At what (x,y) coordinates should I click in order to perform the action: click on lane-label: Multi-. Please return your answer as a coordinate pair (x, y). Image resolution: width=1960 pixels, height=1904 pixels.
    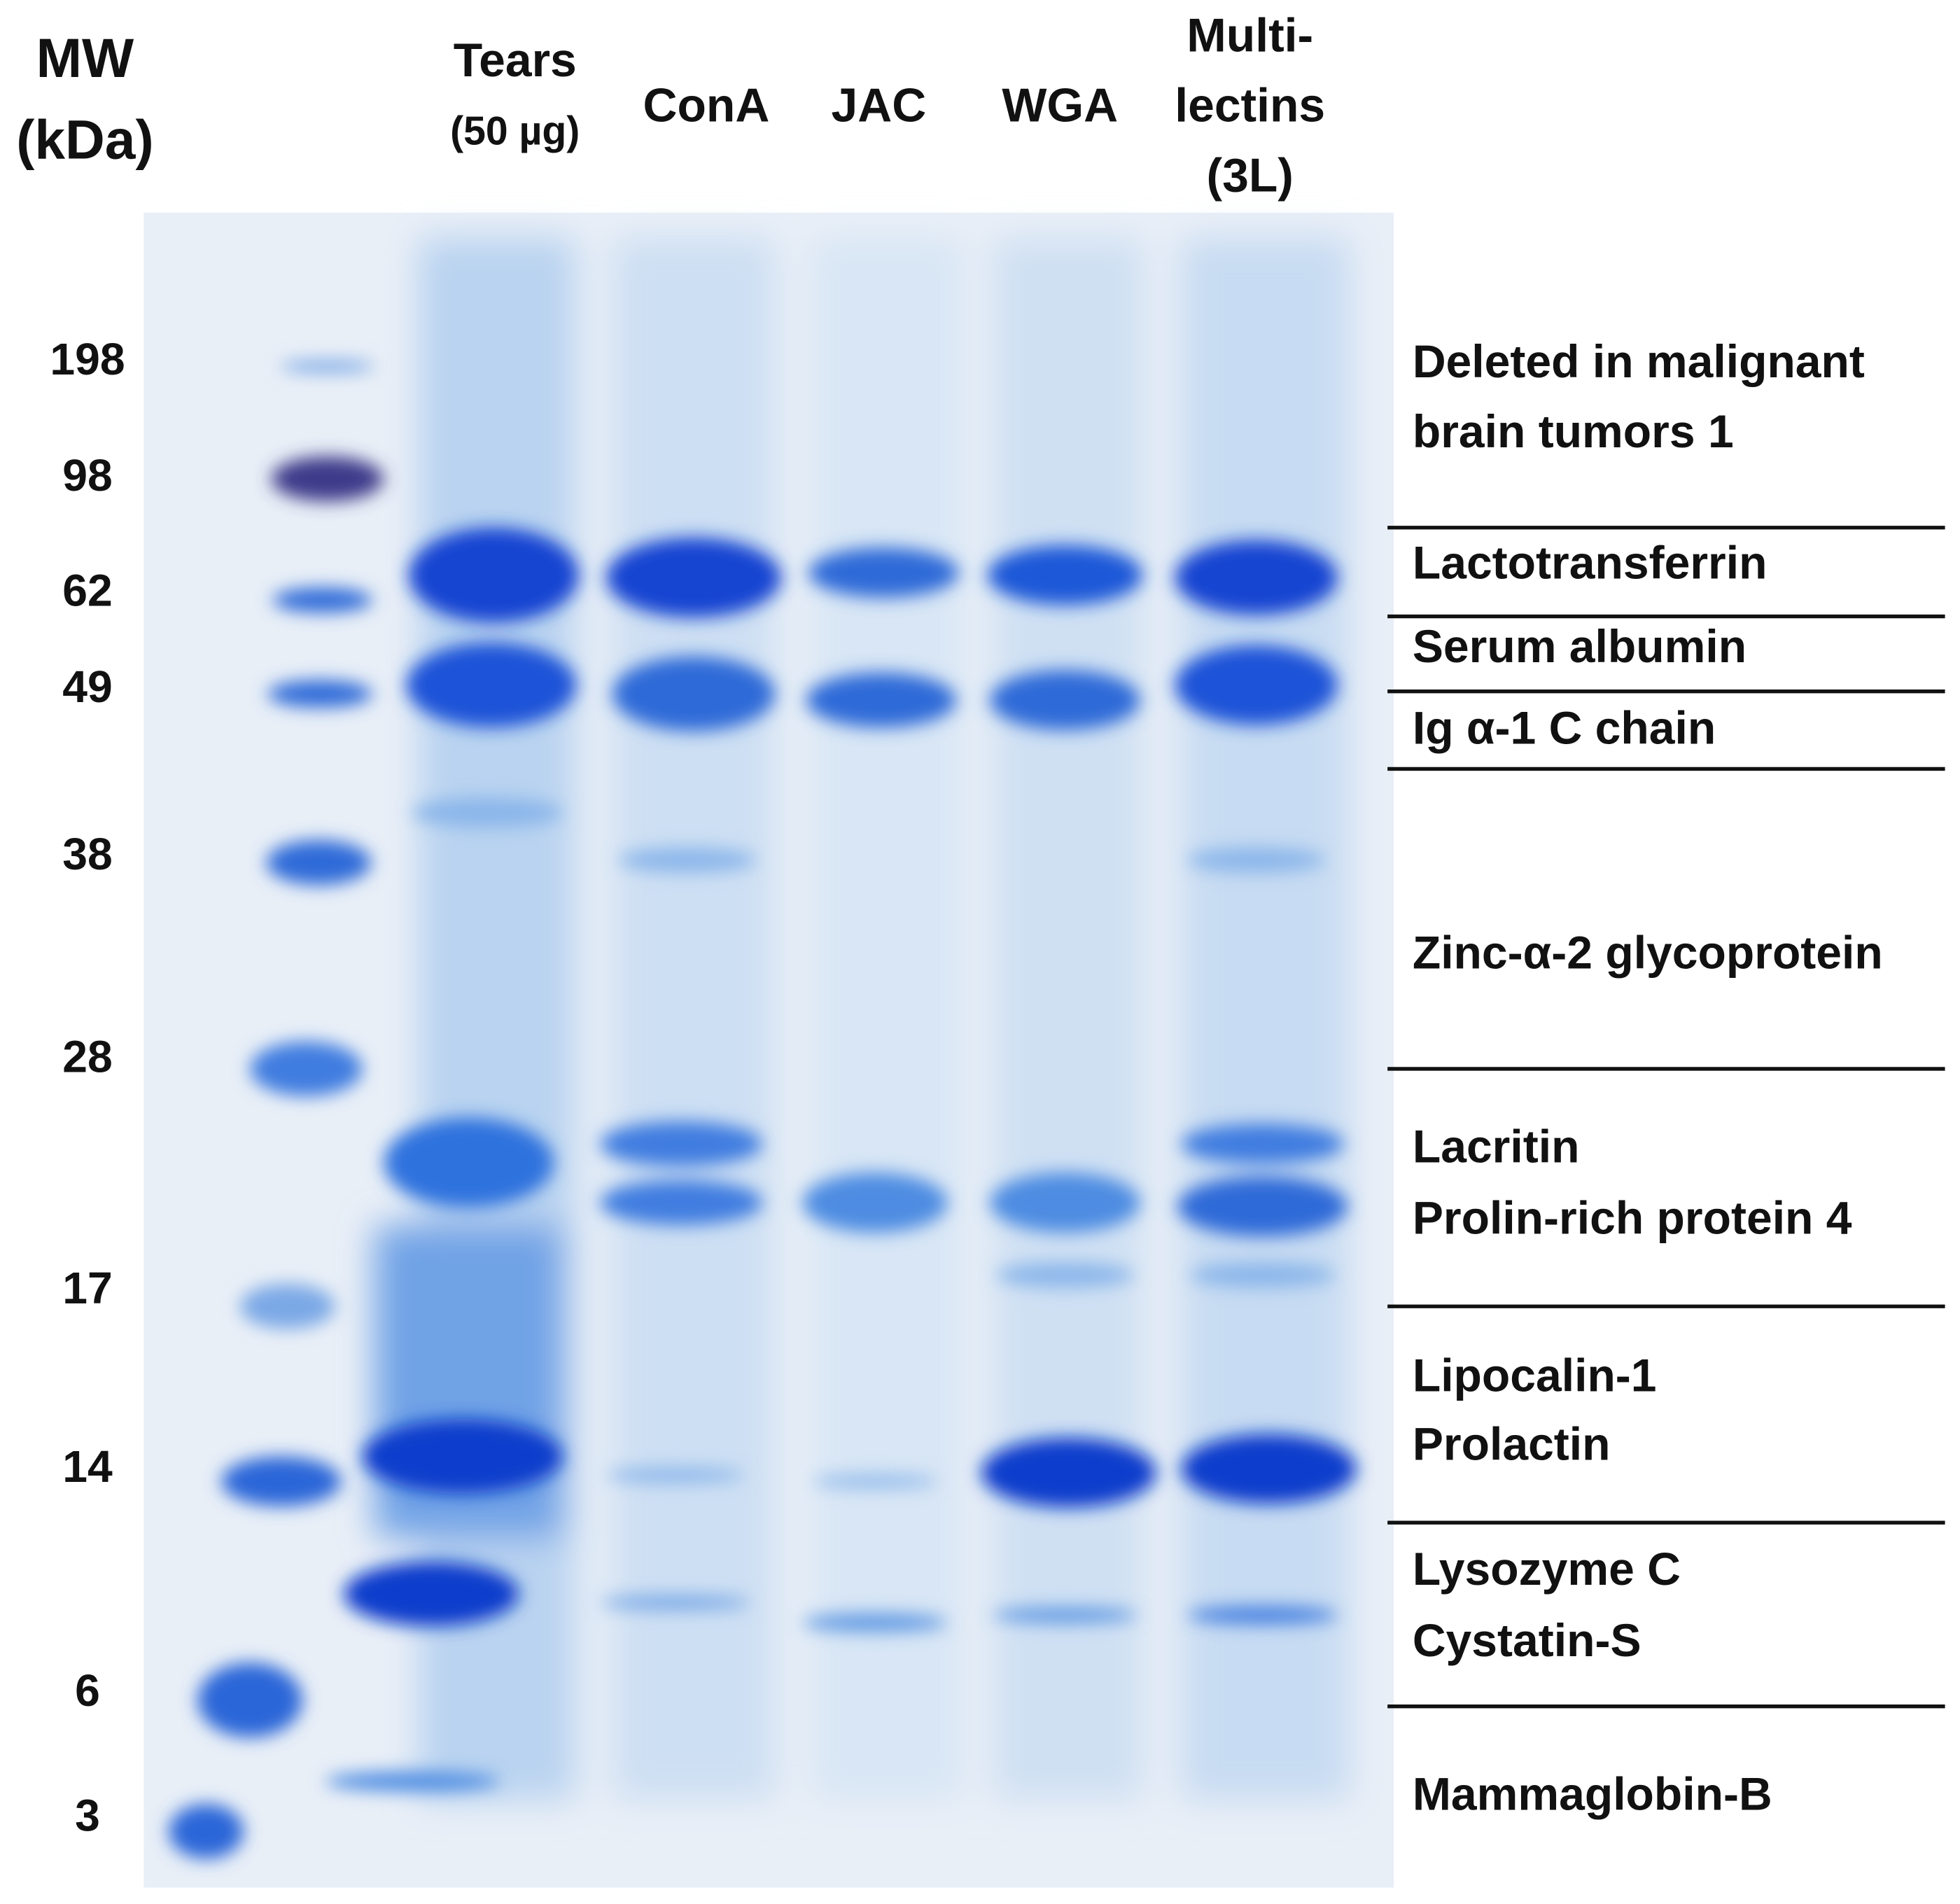
    Looking at the image, I should click on (1249, 35).